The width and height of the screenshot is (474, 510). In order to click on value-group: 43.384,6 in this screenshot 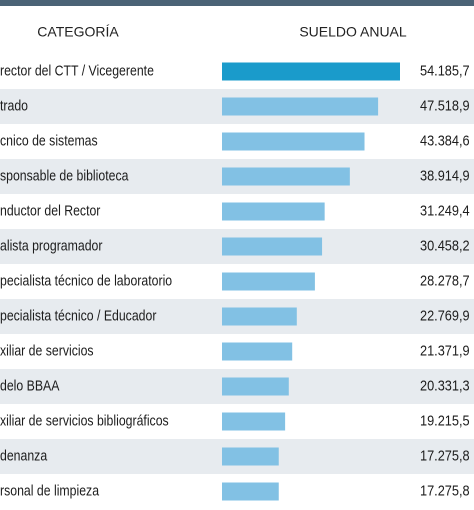, I will do `click(445, 139)`.